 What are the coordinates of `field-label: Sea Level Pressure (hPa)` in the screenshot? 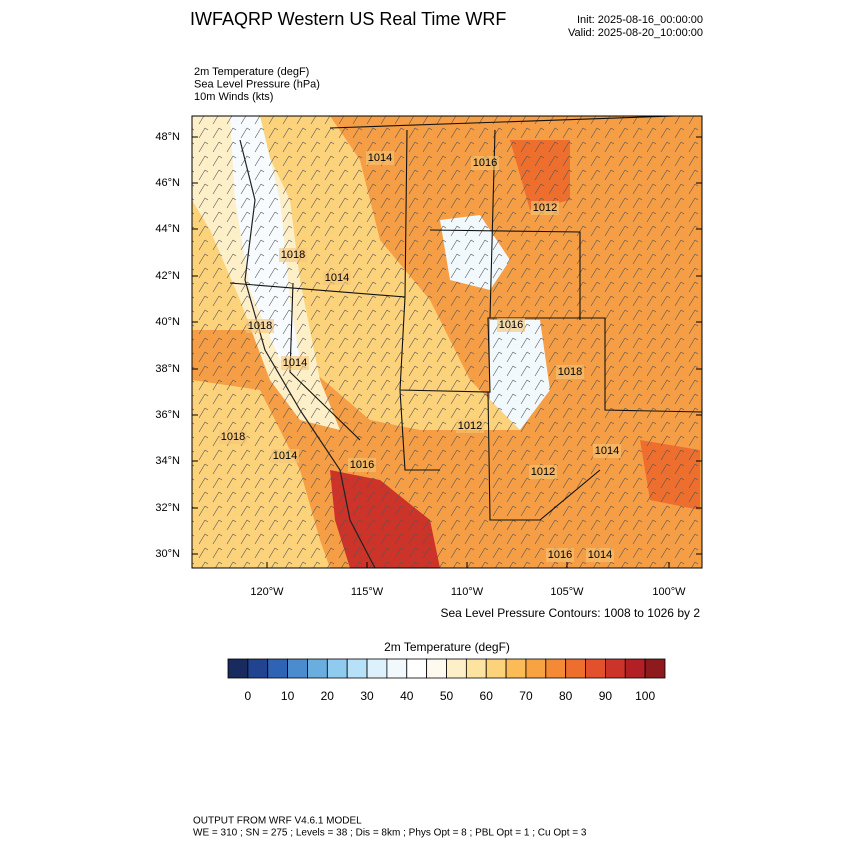 It's located at (257, 84).